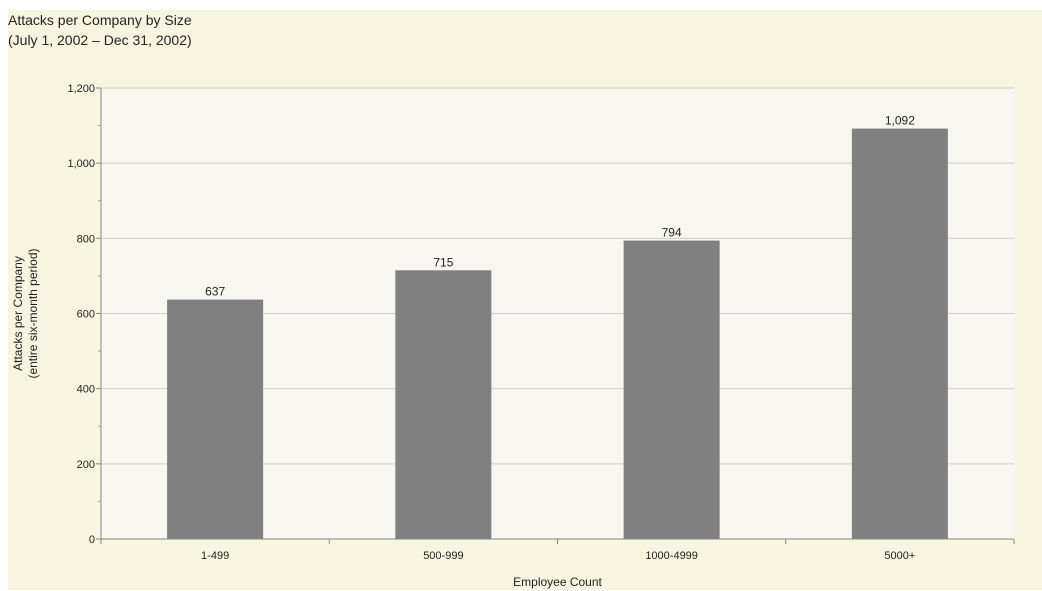  I want to click on bar-value-label: 1,092, so click(900, 121).